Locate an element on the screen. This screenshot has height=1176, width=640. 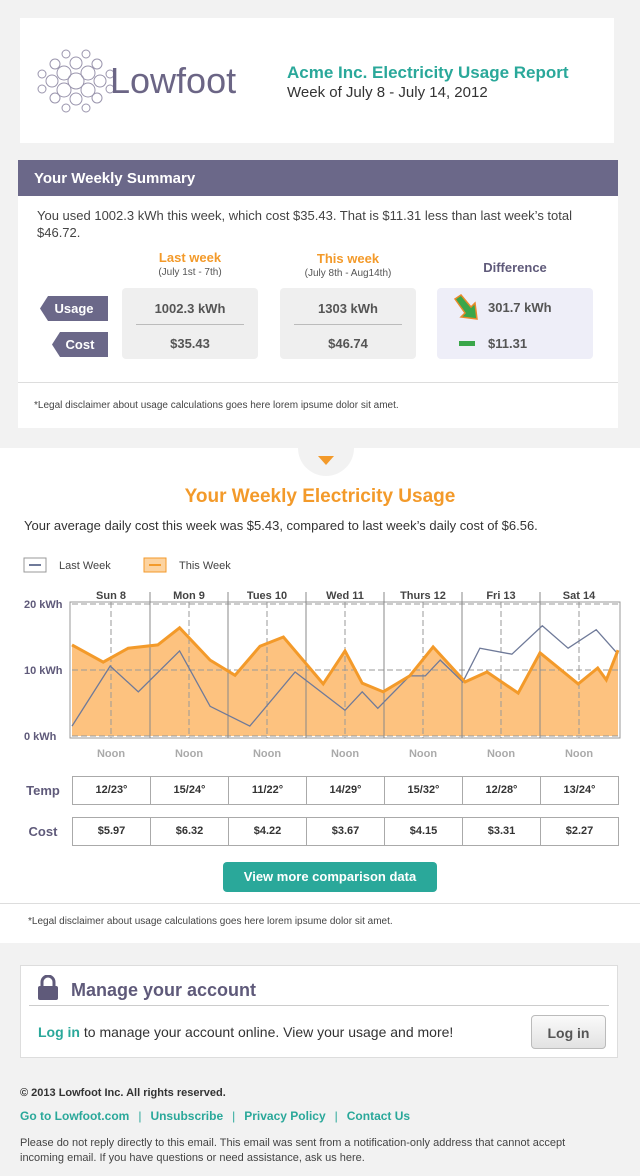
usage-value: 1002.3 kWh is located at coordinates (190, 308).